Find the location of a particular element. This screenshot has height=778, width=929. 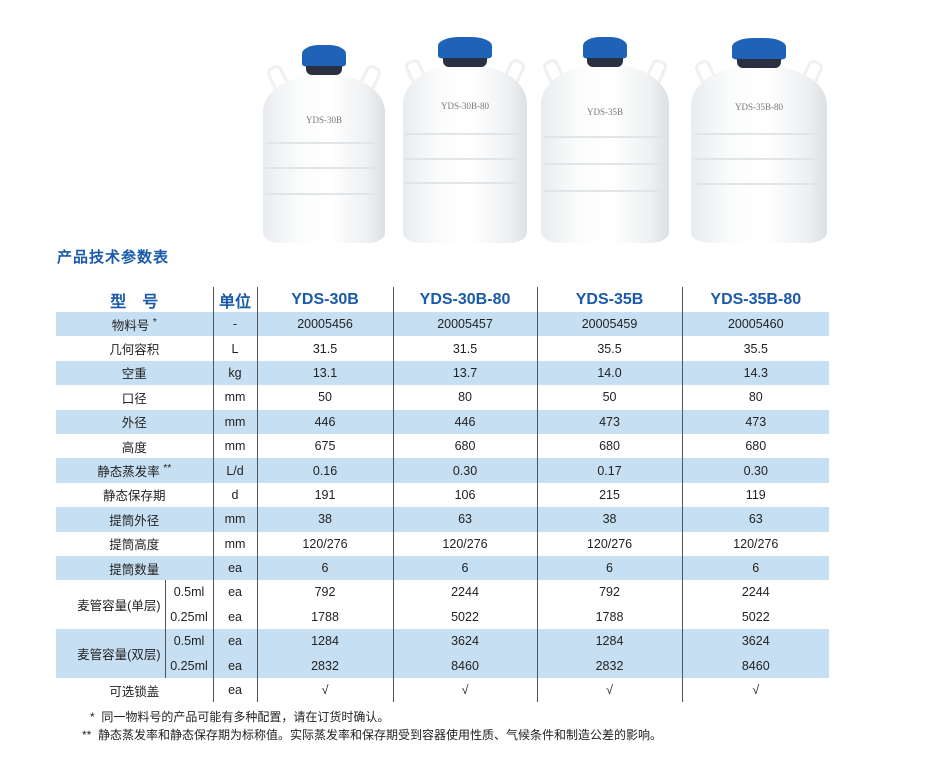

table-row: 外径 mm 446 446 473 473 is located at coordinates (443, 421).